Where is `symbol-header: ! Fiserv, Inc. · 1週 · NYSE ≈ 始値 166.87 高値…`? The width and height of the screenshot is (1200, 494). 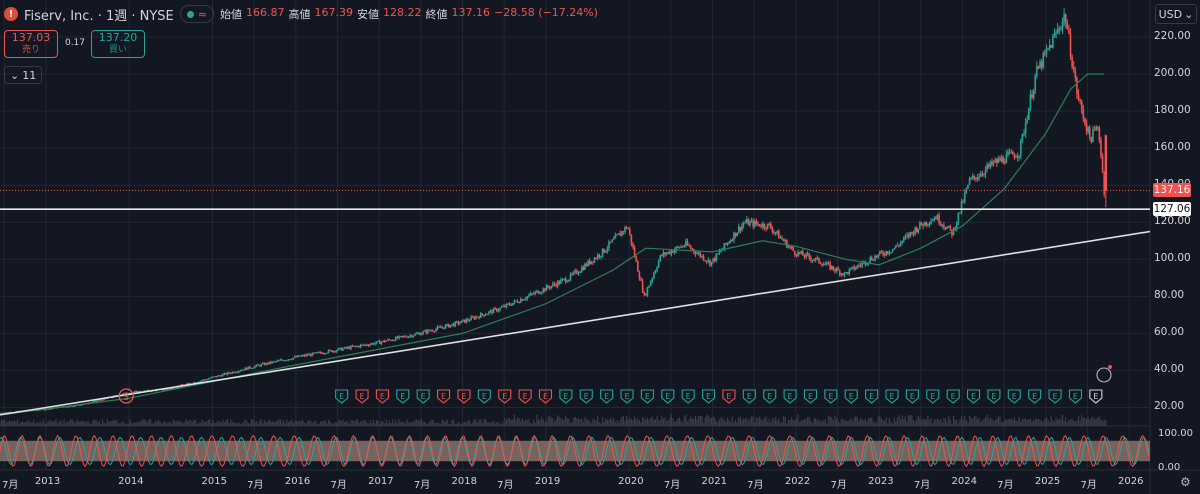 symbol-header: ! Fiserv, Inc. · 1週 · NYSE ≈ 始値 166.87 高値… is located at coordinates (301, 14).